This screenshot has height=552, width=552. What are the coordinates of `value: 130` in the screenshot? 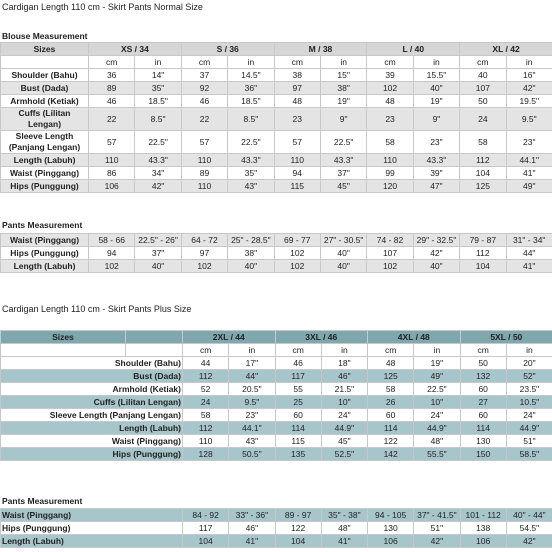 It's located at (483, 441).